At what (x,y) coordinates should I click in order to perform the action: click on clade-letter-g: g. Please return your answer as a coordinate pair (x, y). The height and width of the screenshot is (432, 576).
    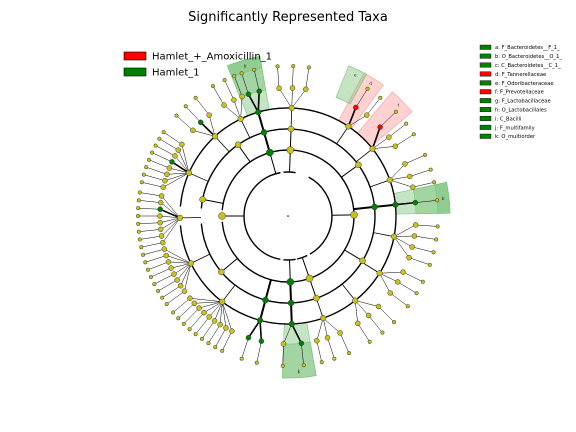
    Looking at the image, I should click on (245, 67).